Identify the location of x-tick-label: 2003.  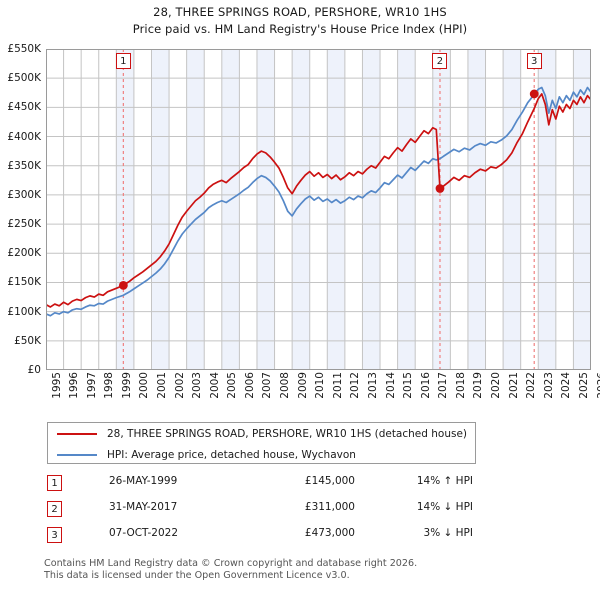
(197, 385).